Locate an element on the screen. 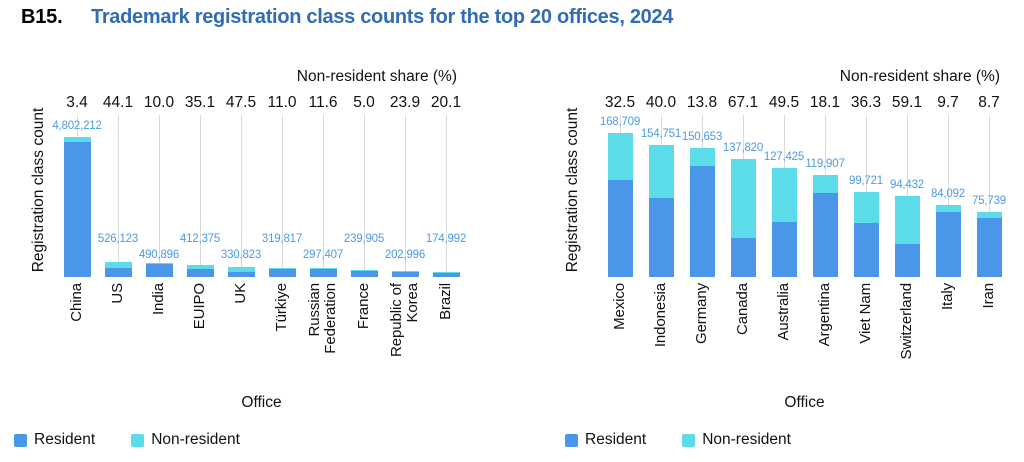 The height and width of the screenshot is (462, 1024). value-label: 75,739 is located at coordinates (989, 201).